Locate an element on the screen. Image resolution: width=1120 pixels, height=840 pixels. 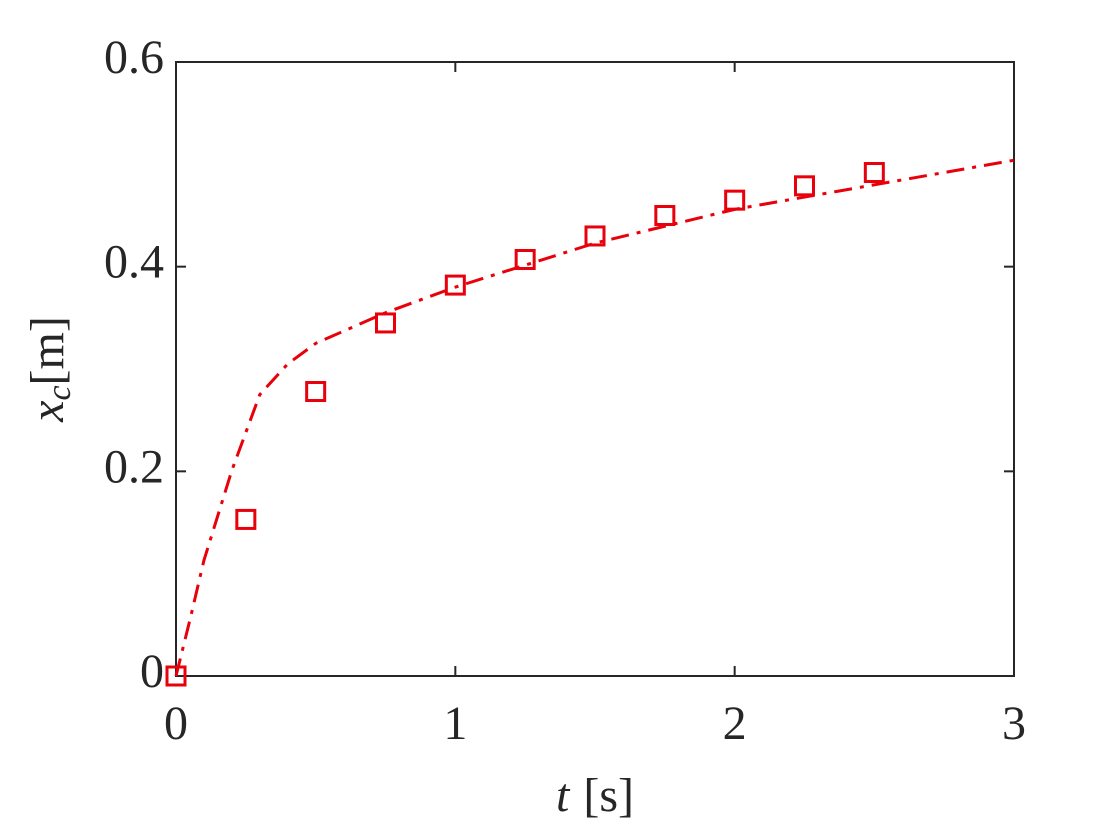
x-label-symbol: t is located at coordinates (563, 795).